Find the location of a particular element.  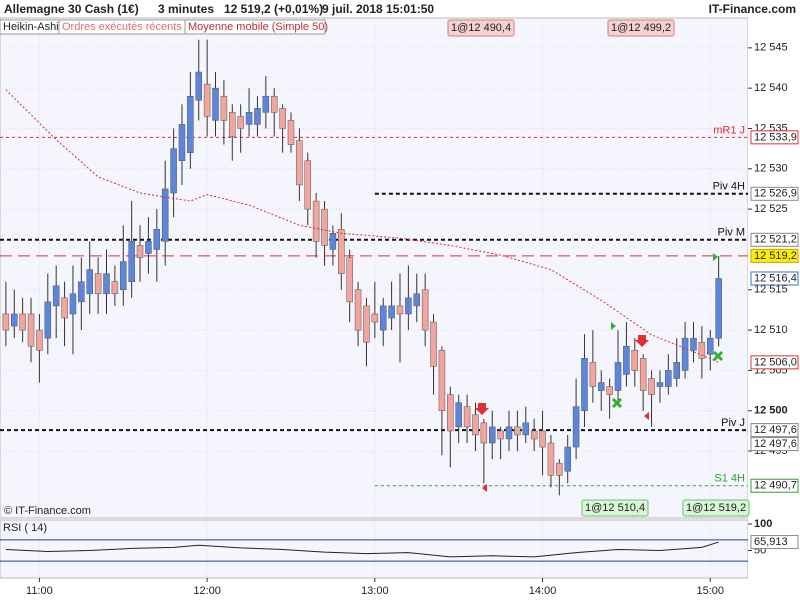

price-tag-label: 12 516,4 is located at coordinates (775, 278).